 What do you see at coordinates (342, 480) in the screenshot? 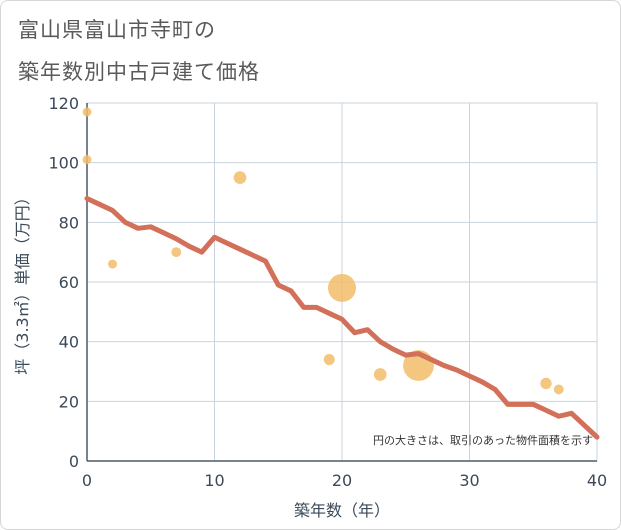
I see `x-tick-label: 20` at bounding box center [342, 480].